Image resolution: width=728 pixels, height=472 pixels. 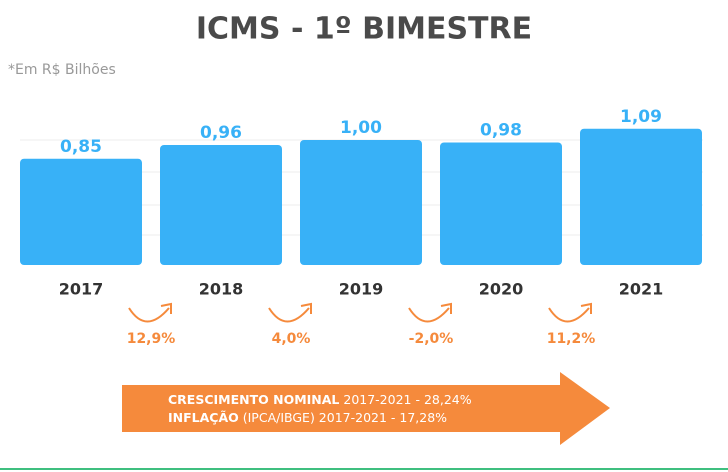 What do you see at coordinates (501, 289) in the screenshot?
I see `x-tick-label: 2020` at bounding box center [501, 289].